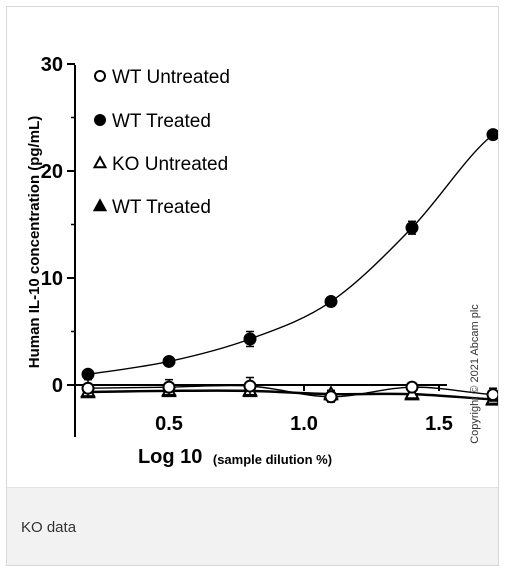 The image size is (506, 574). I want to click on legend-item: WT Untreated, so click(162, 77).